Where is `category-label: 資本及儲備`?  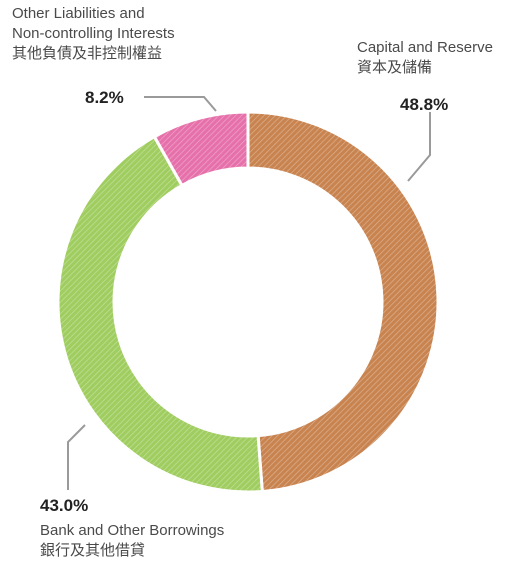
category-label: 資本及儲備 is located at coordinates (394, 67).